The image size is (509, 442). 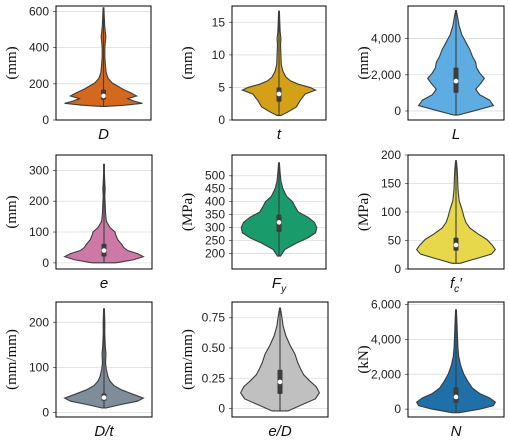 I want to click on y-tick-label: 5, so click(x=221, y=87).